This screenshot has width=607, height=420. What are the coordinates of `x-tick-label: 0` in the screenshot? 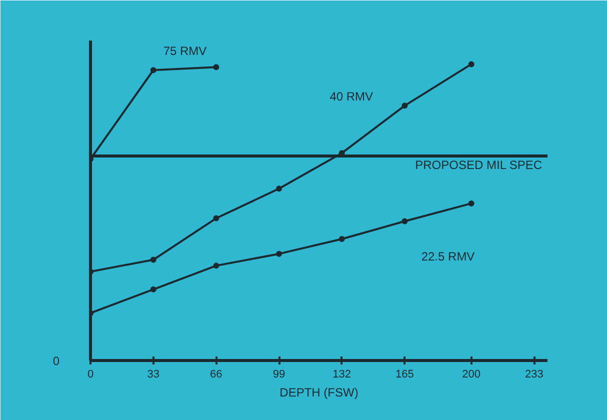 It's located at (90, 374).